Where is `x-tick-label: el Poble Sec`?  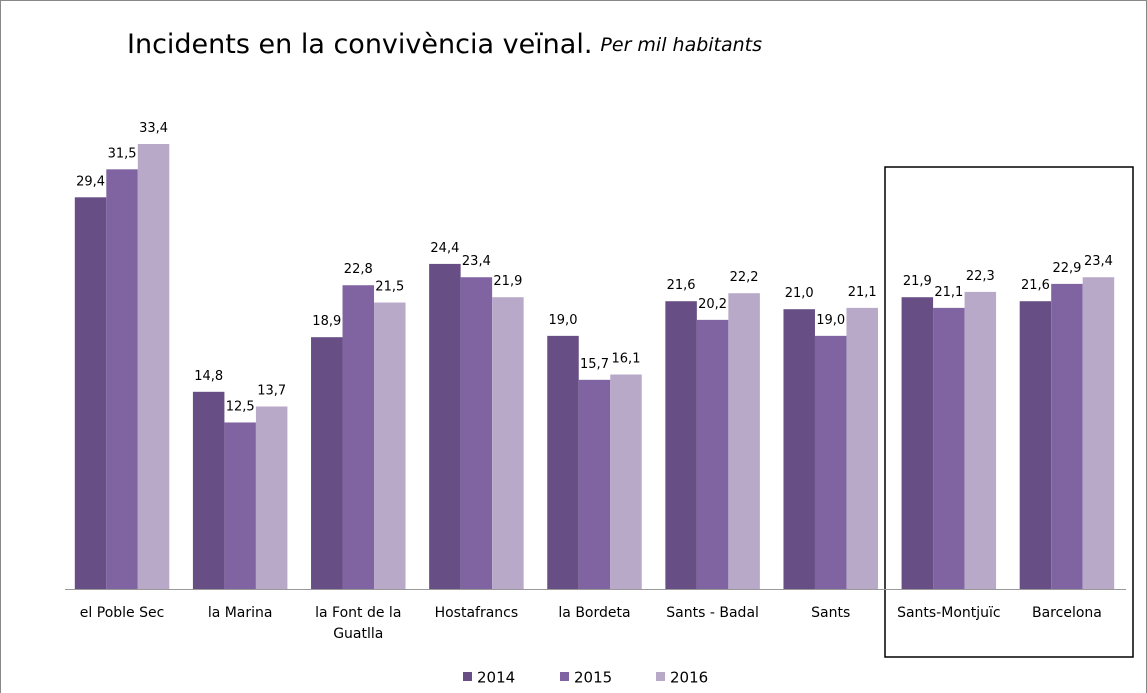 x-tick-label: el Poble Sec is located at coordinates (122, 613).